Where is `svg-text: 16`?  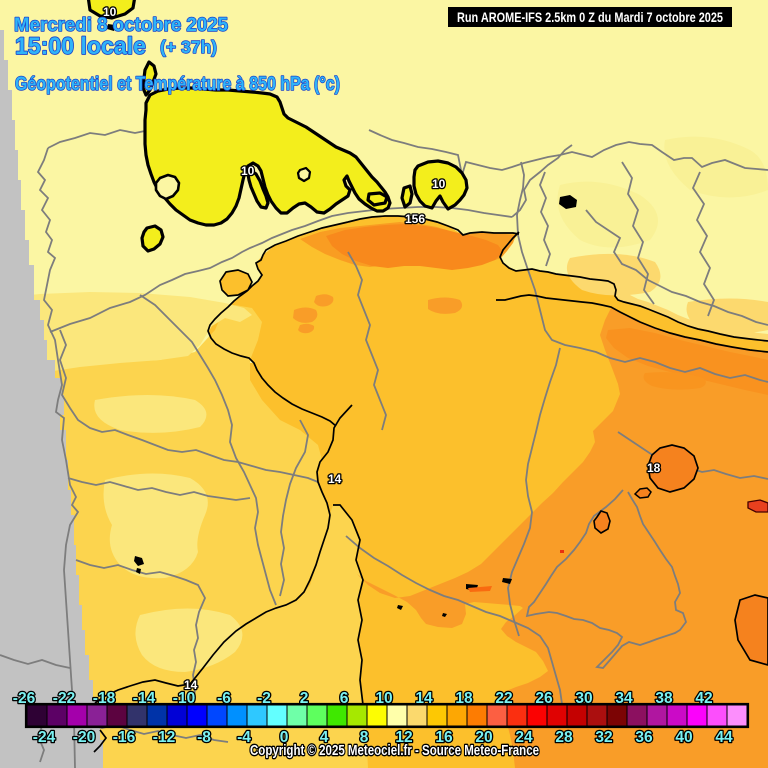 svg-text: 16 is located at coordinates (444, 737).